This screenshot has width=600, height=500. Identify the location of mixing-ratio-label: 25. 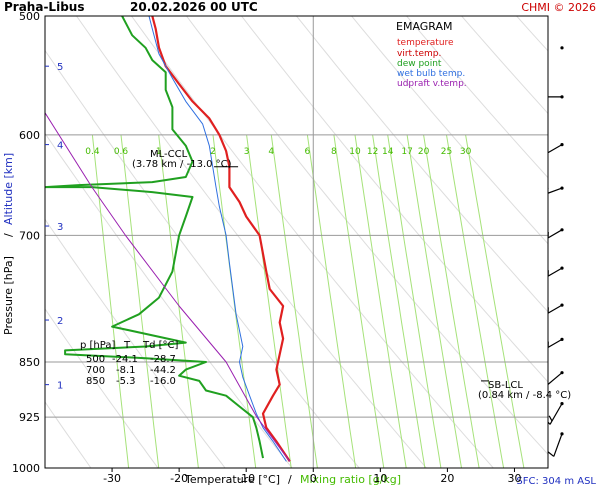
(446, 152).